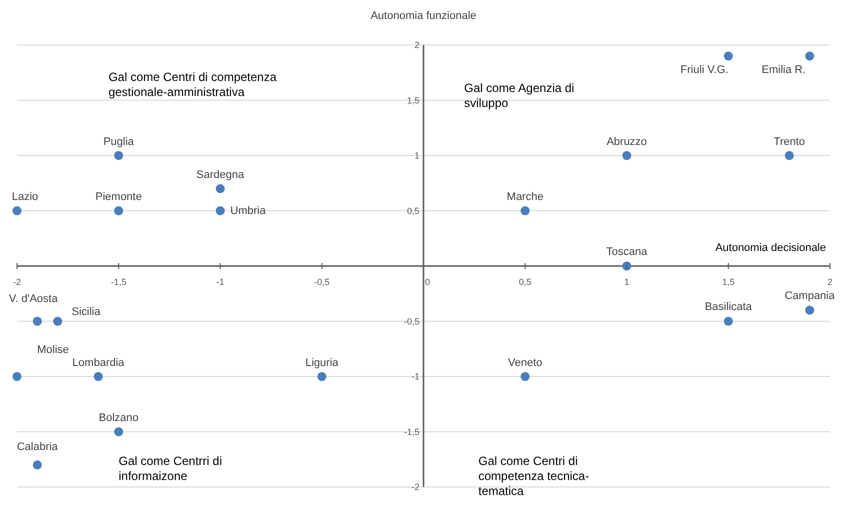 The width and height of the screenshot is (842, 517). I want to click on annotation: Calabria, so click(37, 447).